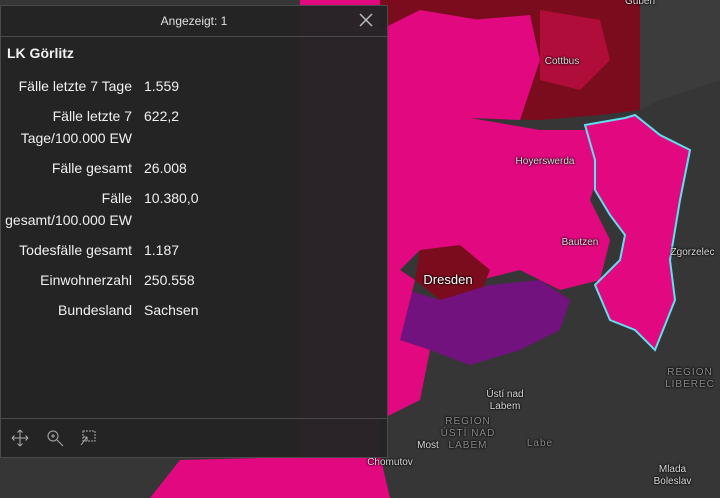  I want to click on field-label: Fälle gesamt/100.000 EW, so click(68, 209).